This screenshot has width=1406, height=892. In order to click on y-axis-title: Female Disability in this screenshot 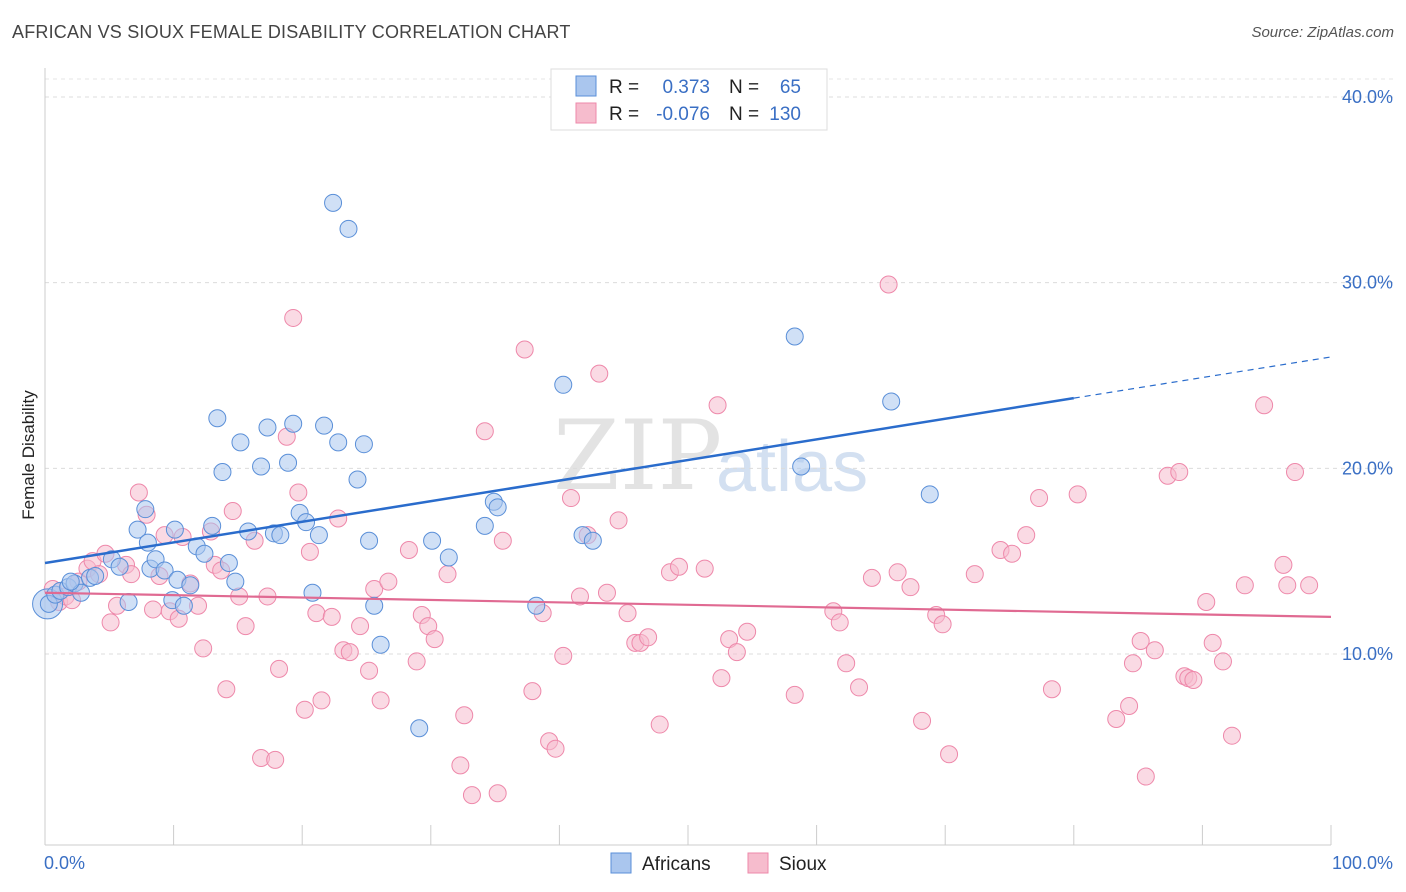, I will do `click(28, 455)`.